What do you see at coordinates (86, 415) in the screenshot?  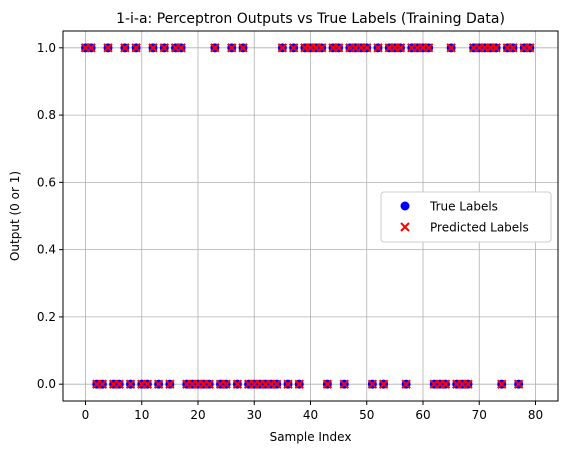 I see `x-tick-label: 0` at bounding box center [86, 415].